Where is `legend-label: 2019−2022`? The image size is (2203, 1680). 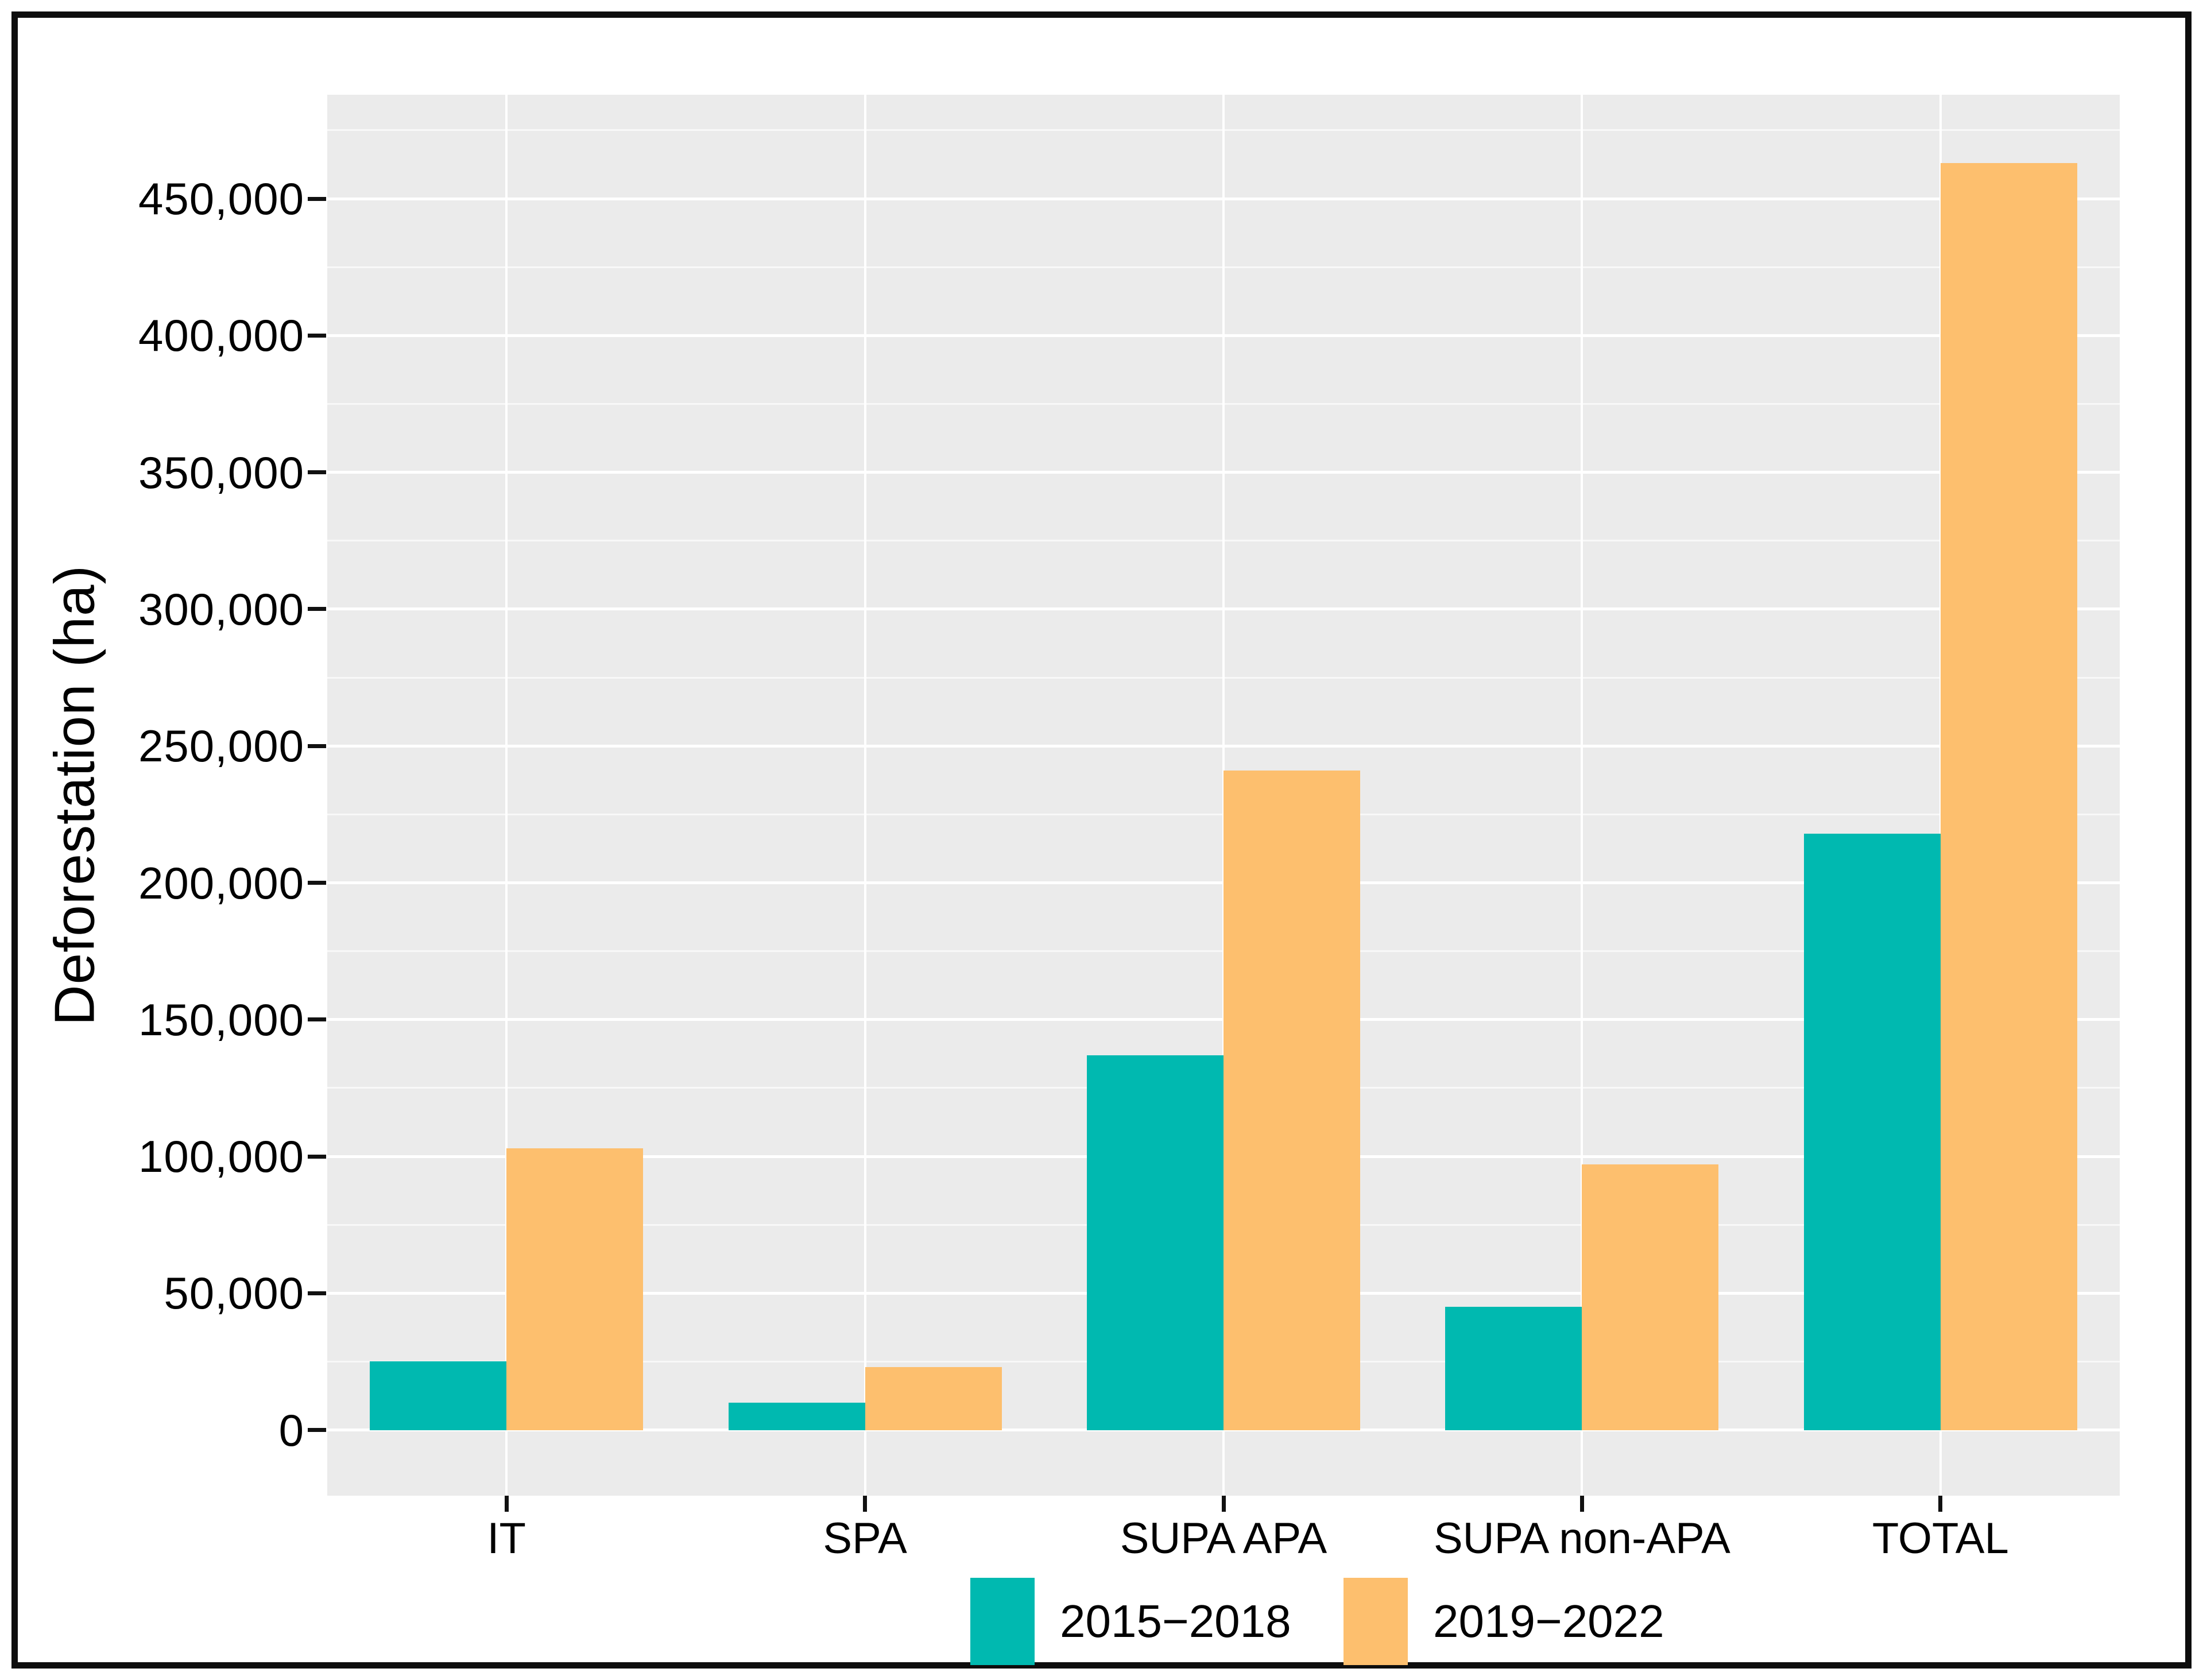 legend-label: 2019−2022 is located at coordinates (1548, 1621).